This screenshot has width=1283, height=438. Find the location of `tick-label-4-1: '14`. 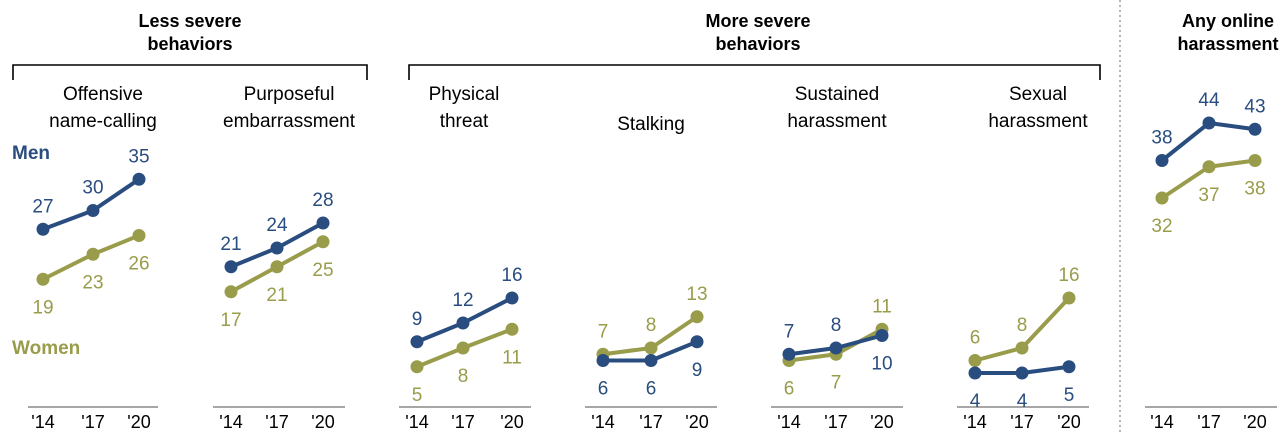

tick-label-4-1: '14 is located at coordinates (602, 422).